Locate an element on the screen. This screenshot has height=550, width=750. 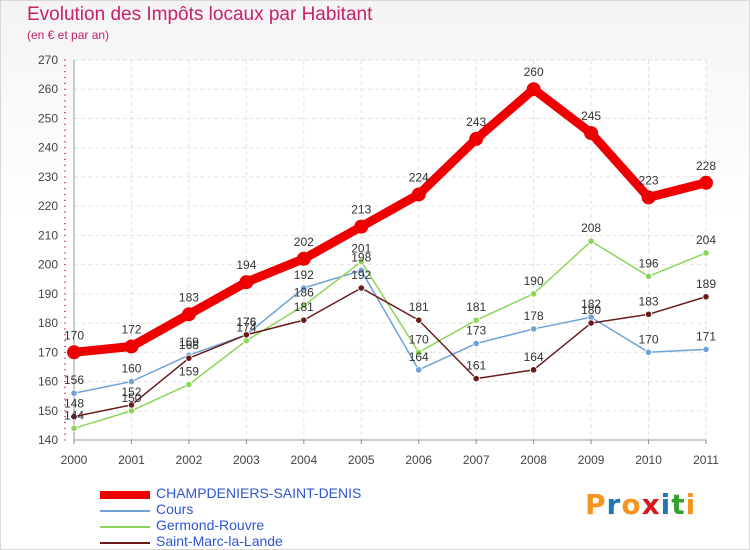
chart-subtitle: (en € et par an) is located at coordinates (68, 35).